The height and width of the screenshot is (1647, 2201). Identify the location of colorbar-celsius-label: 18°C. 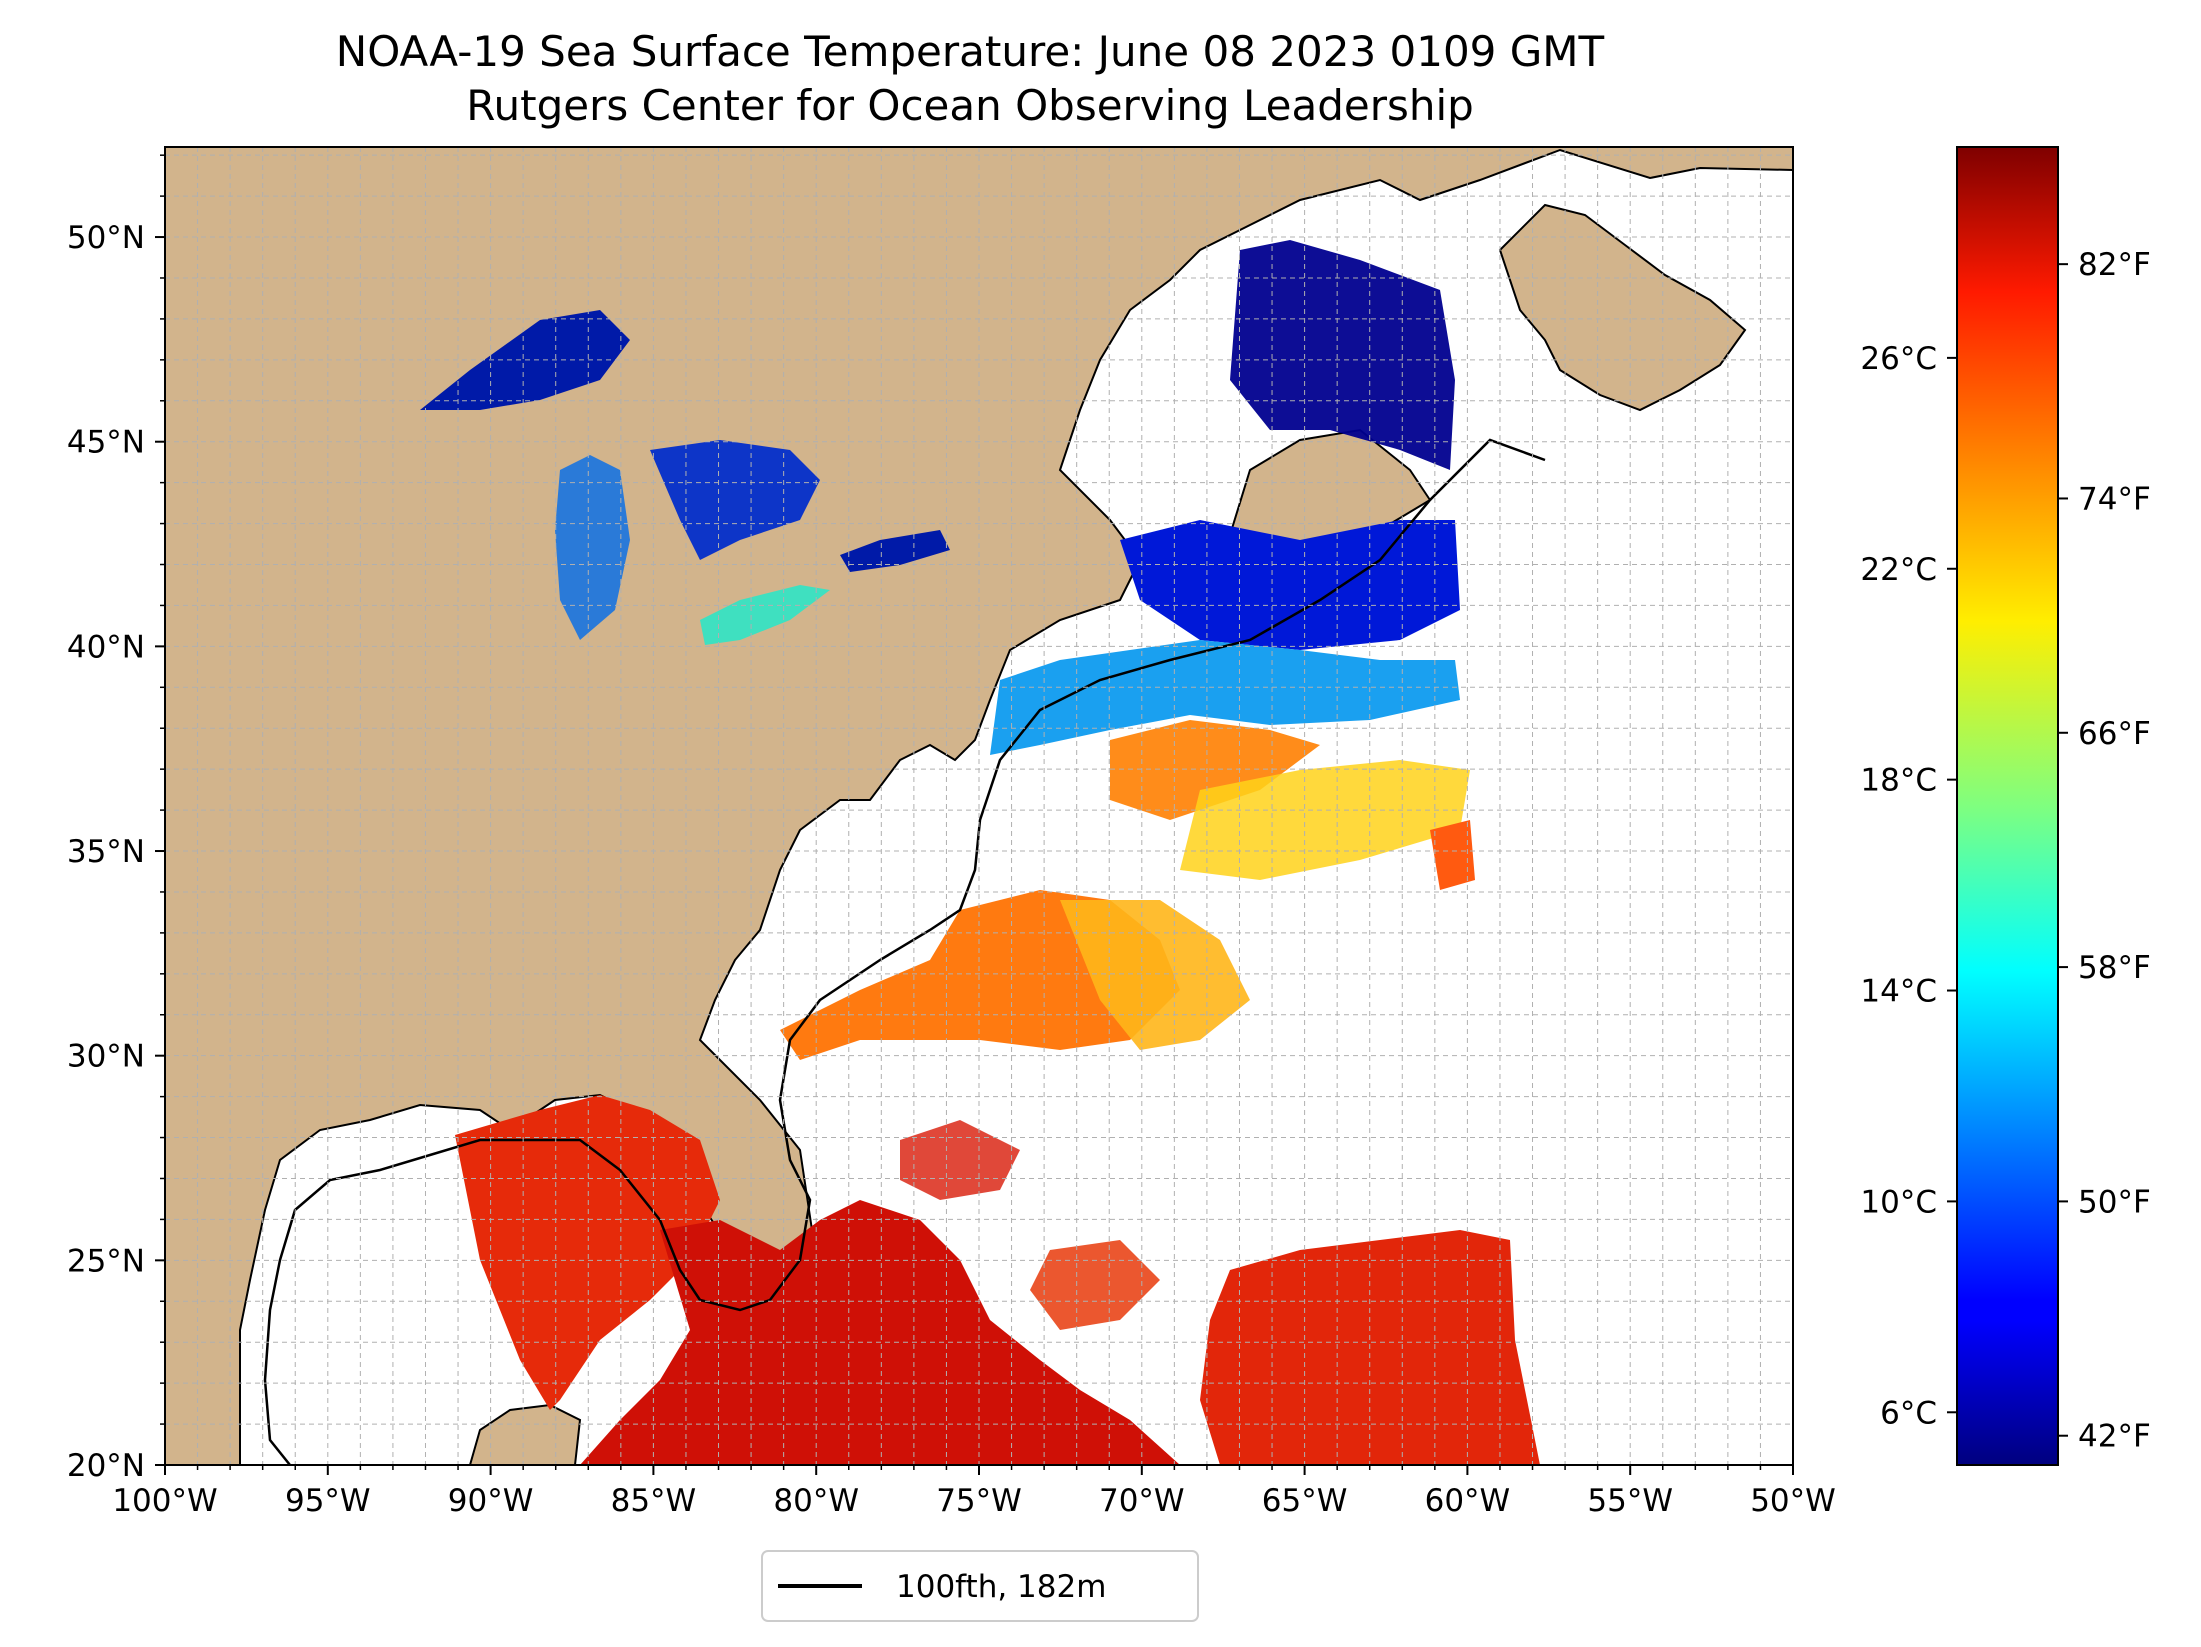
(1898, 781).